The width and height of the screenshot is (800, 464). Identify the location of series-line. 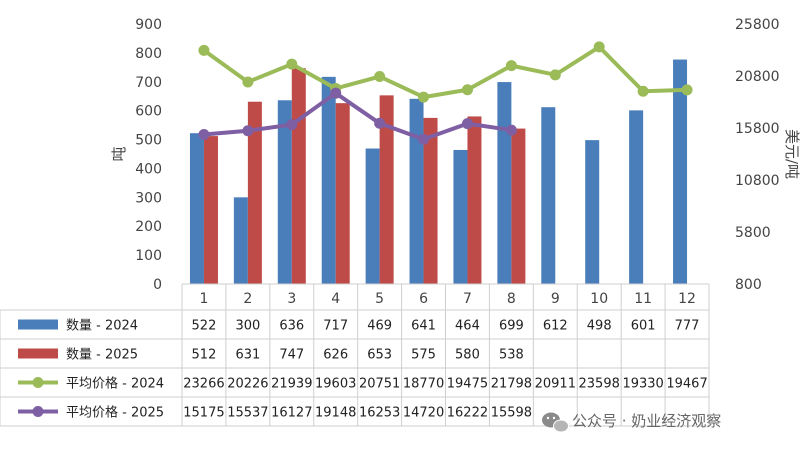
(357, 116).